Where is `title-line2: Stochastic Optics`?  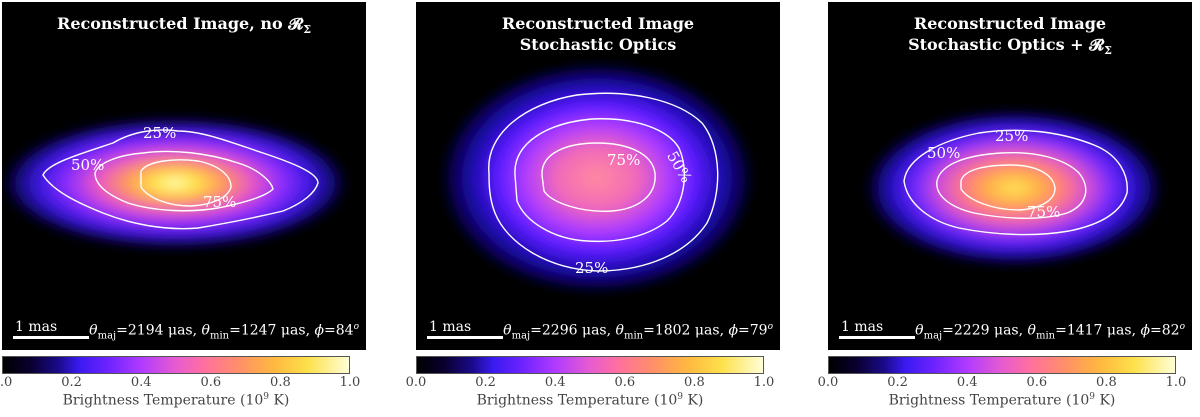 title-line2: Stochastic Optics is located at coordinates (598, 44).